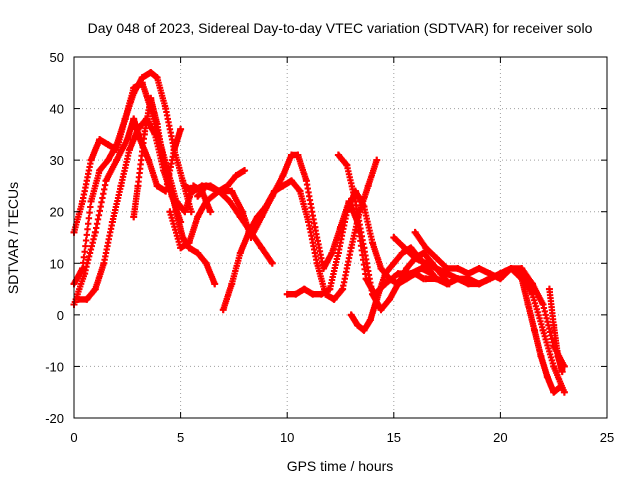 This screenshot has width=640, height=480. Describe the element at coordinates (54, 418) in the screenshot. I see `y-tick-label: -20` at that location.